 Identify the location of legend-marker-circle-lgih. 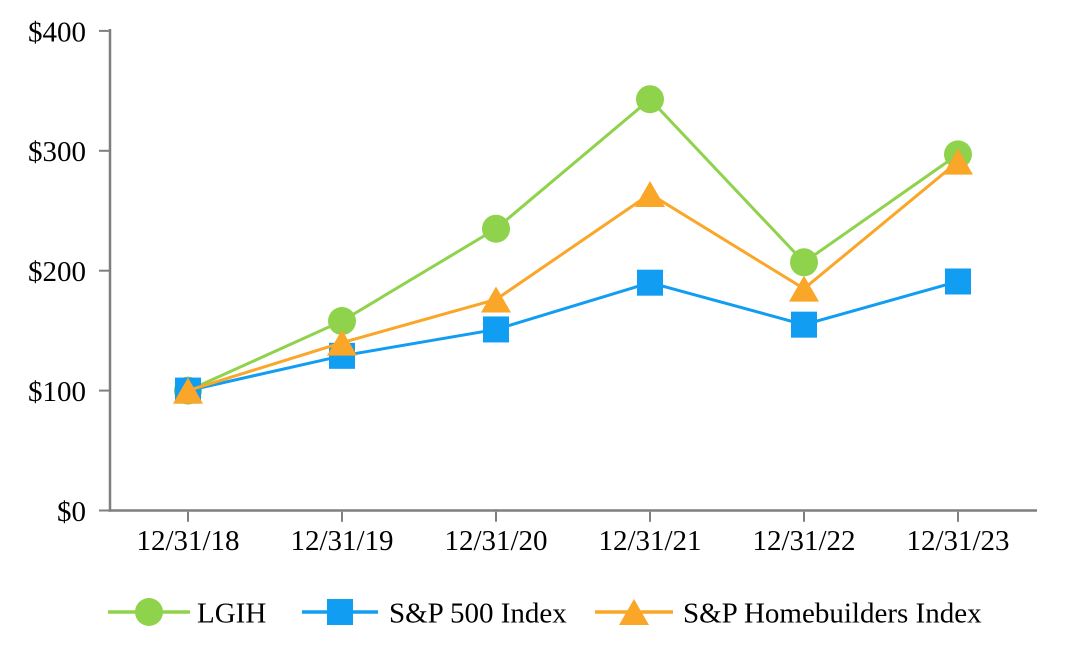
(149, 612).